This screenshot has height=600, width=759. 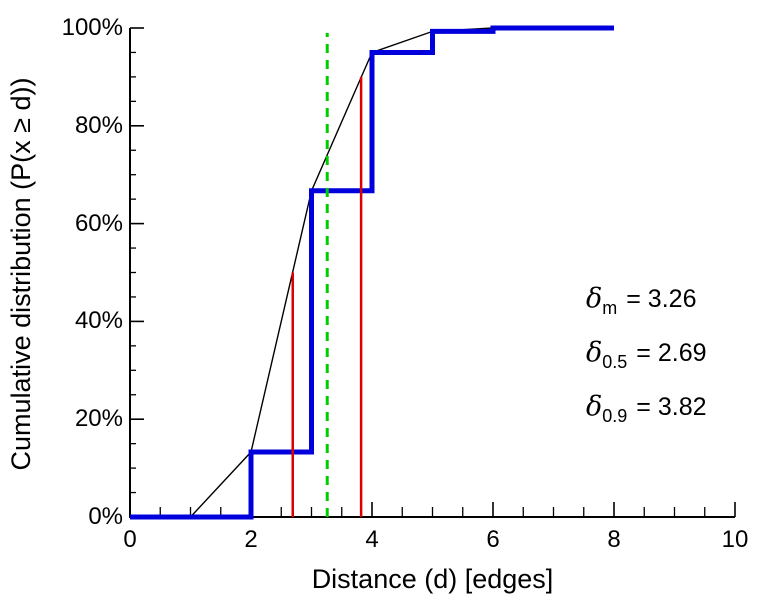 What do you see at coordinates (98, 125) in the screenshot?
I see `y-tick-label: 80%` at bounding box center [98, 125].